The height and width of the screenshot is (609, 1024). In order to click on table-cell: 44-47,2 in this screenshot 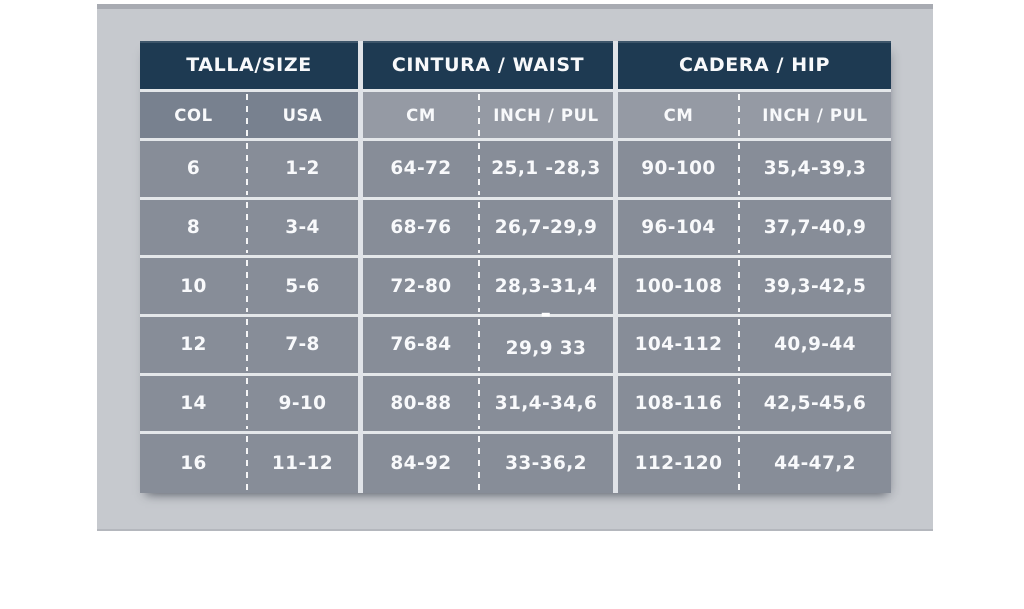, I will do `click(815, 463)`.